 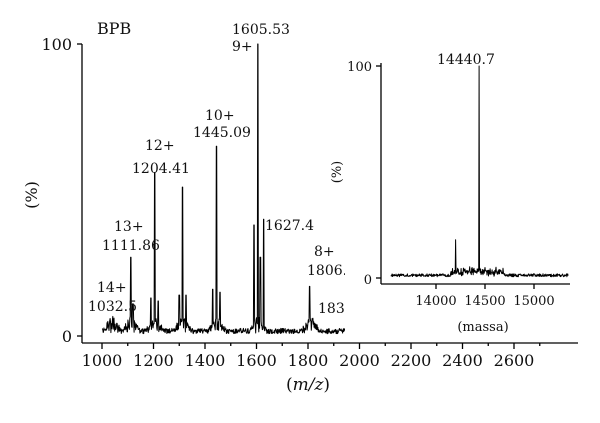 I want to click on inset-peak-label: 14440.7, so click(x=466, y=60).